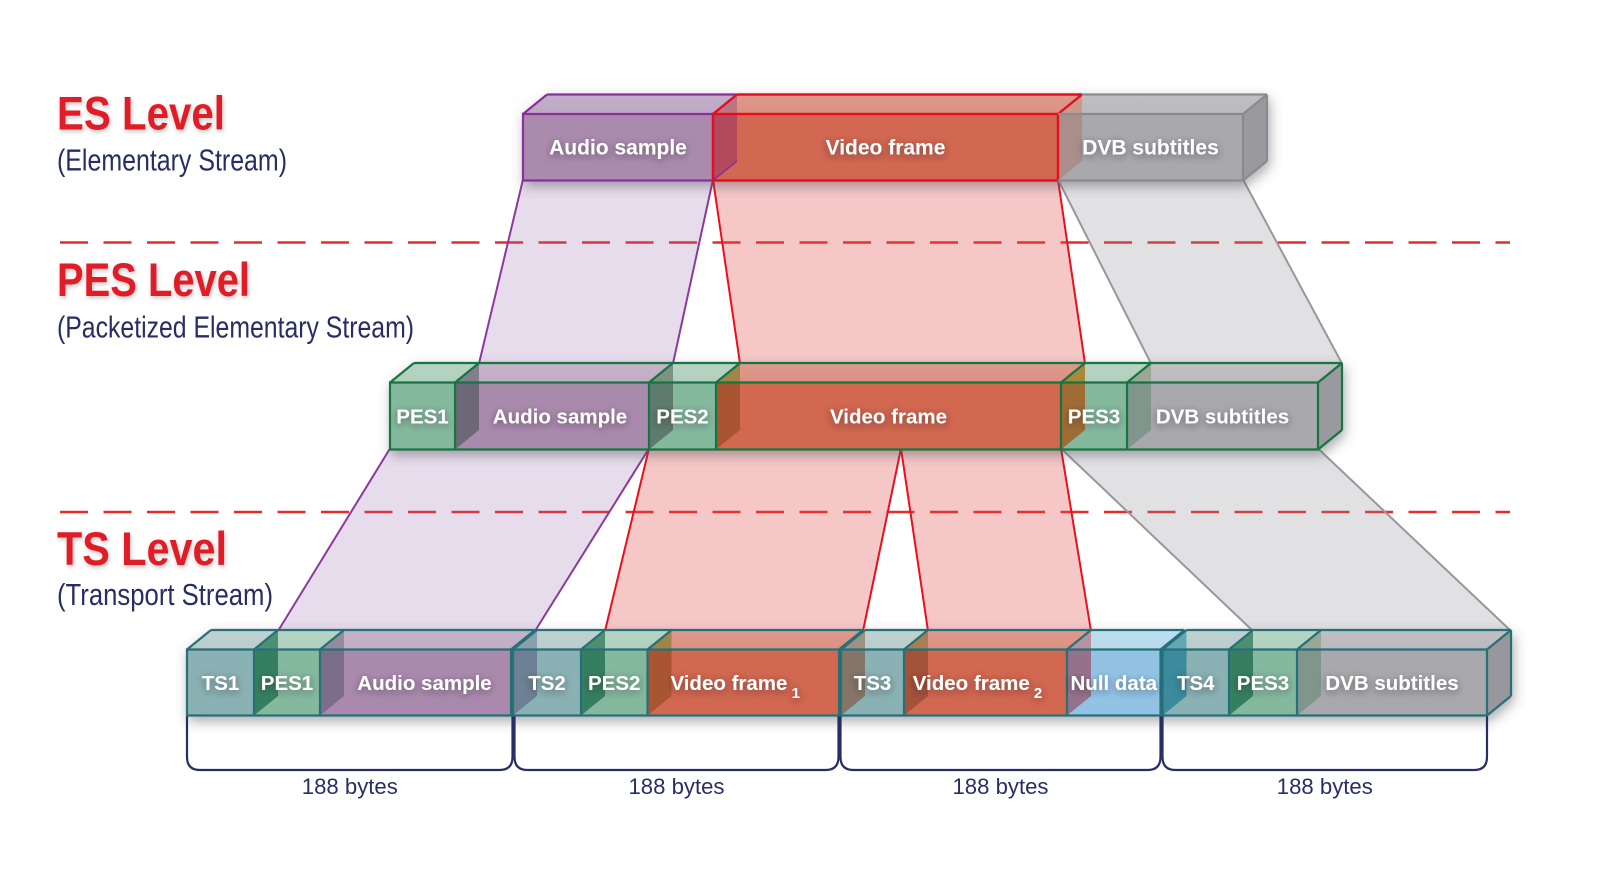 The height and width of the screenshot is (882, 1600). What do you see at coordinates (142, 548) in the screenshot?
I see `svg-text: TS Level` at bounding box center [142, 548].